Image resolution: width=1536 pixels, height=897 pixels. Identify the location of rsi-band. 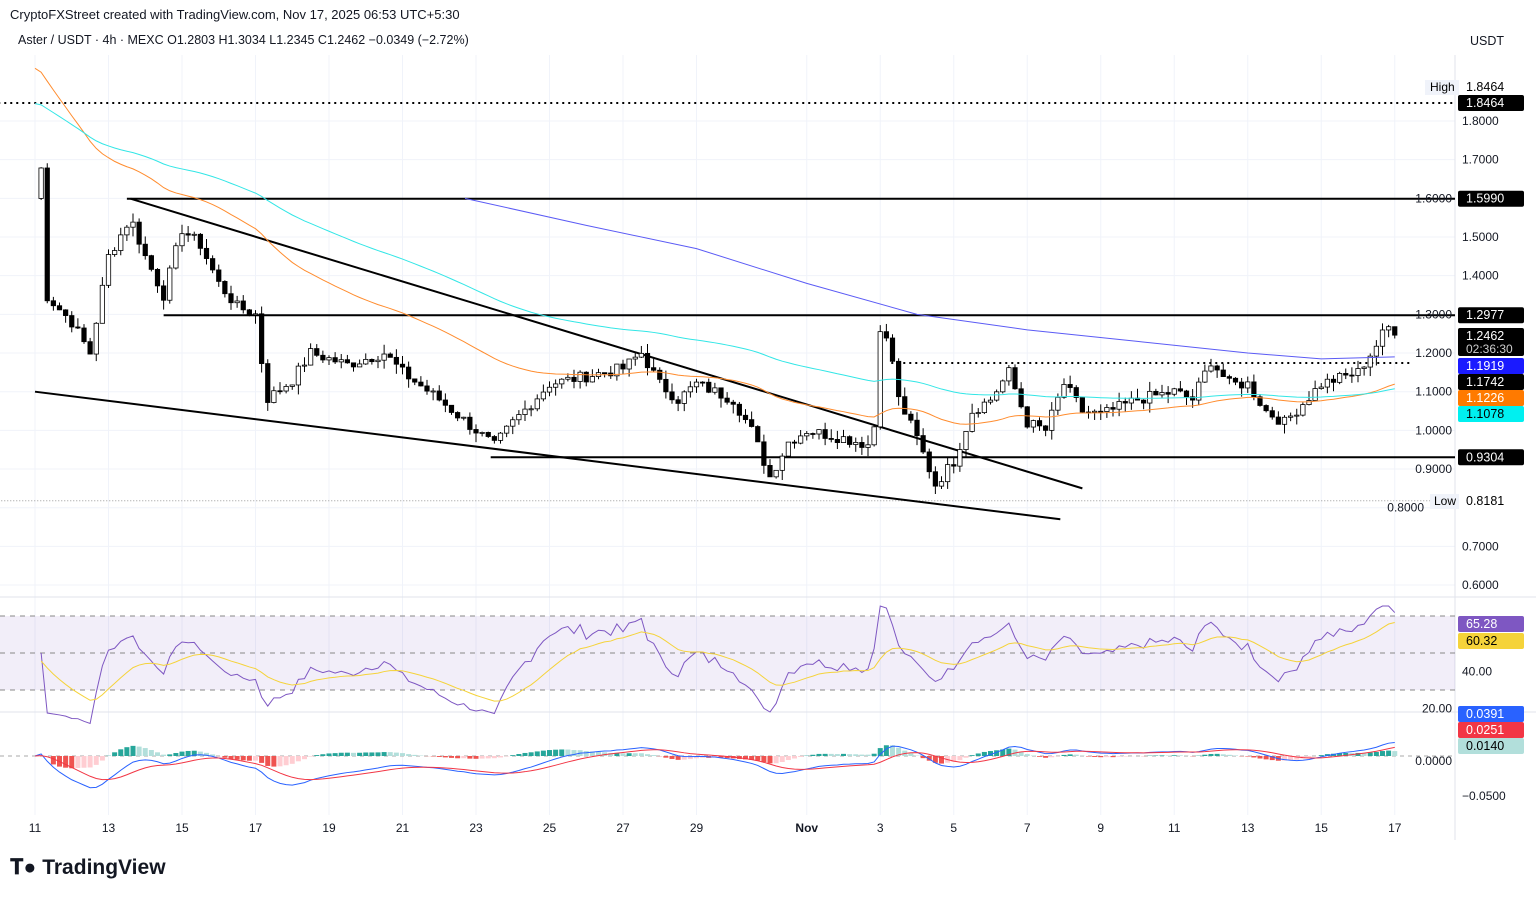
(727, 653).